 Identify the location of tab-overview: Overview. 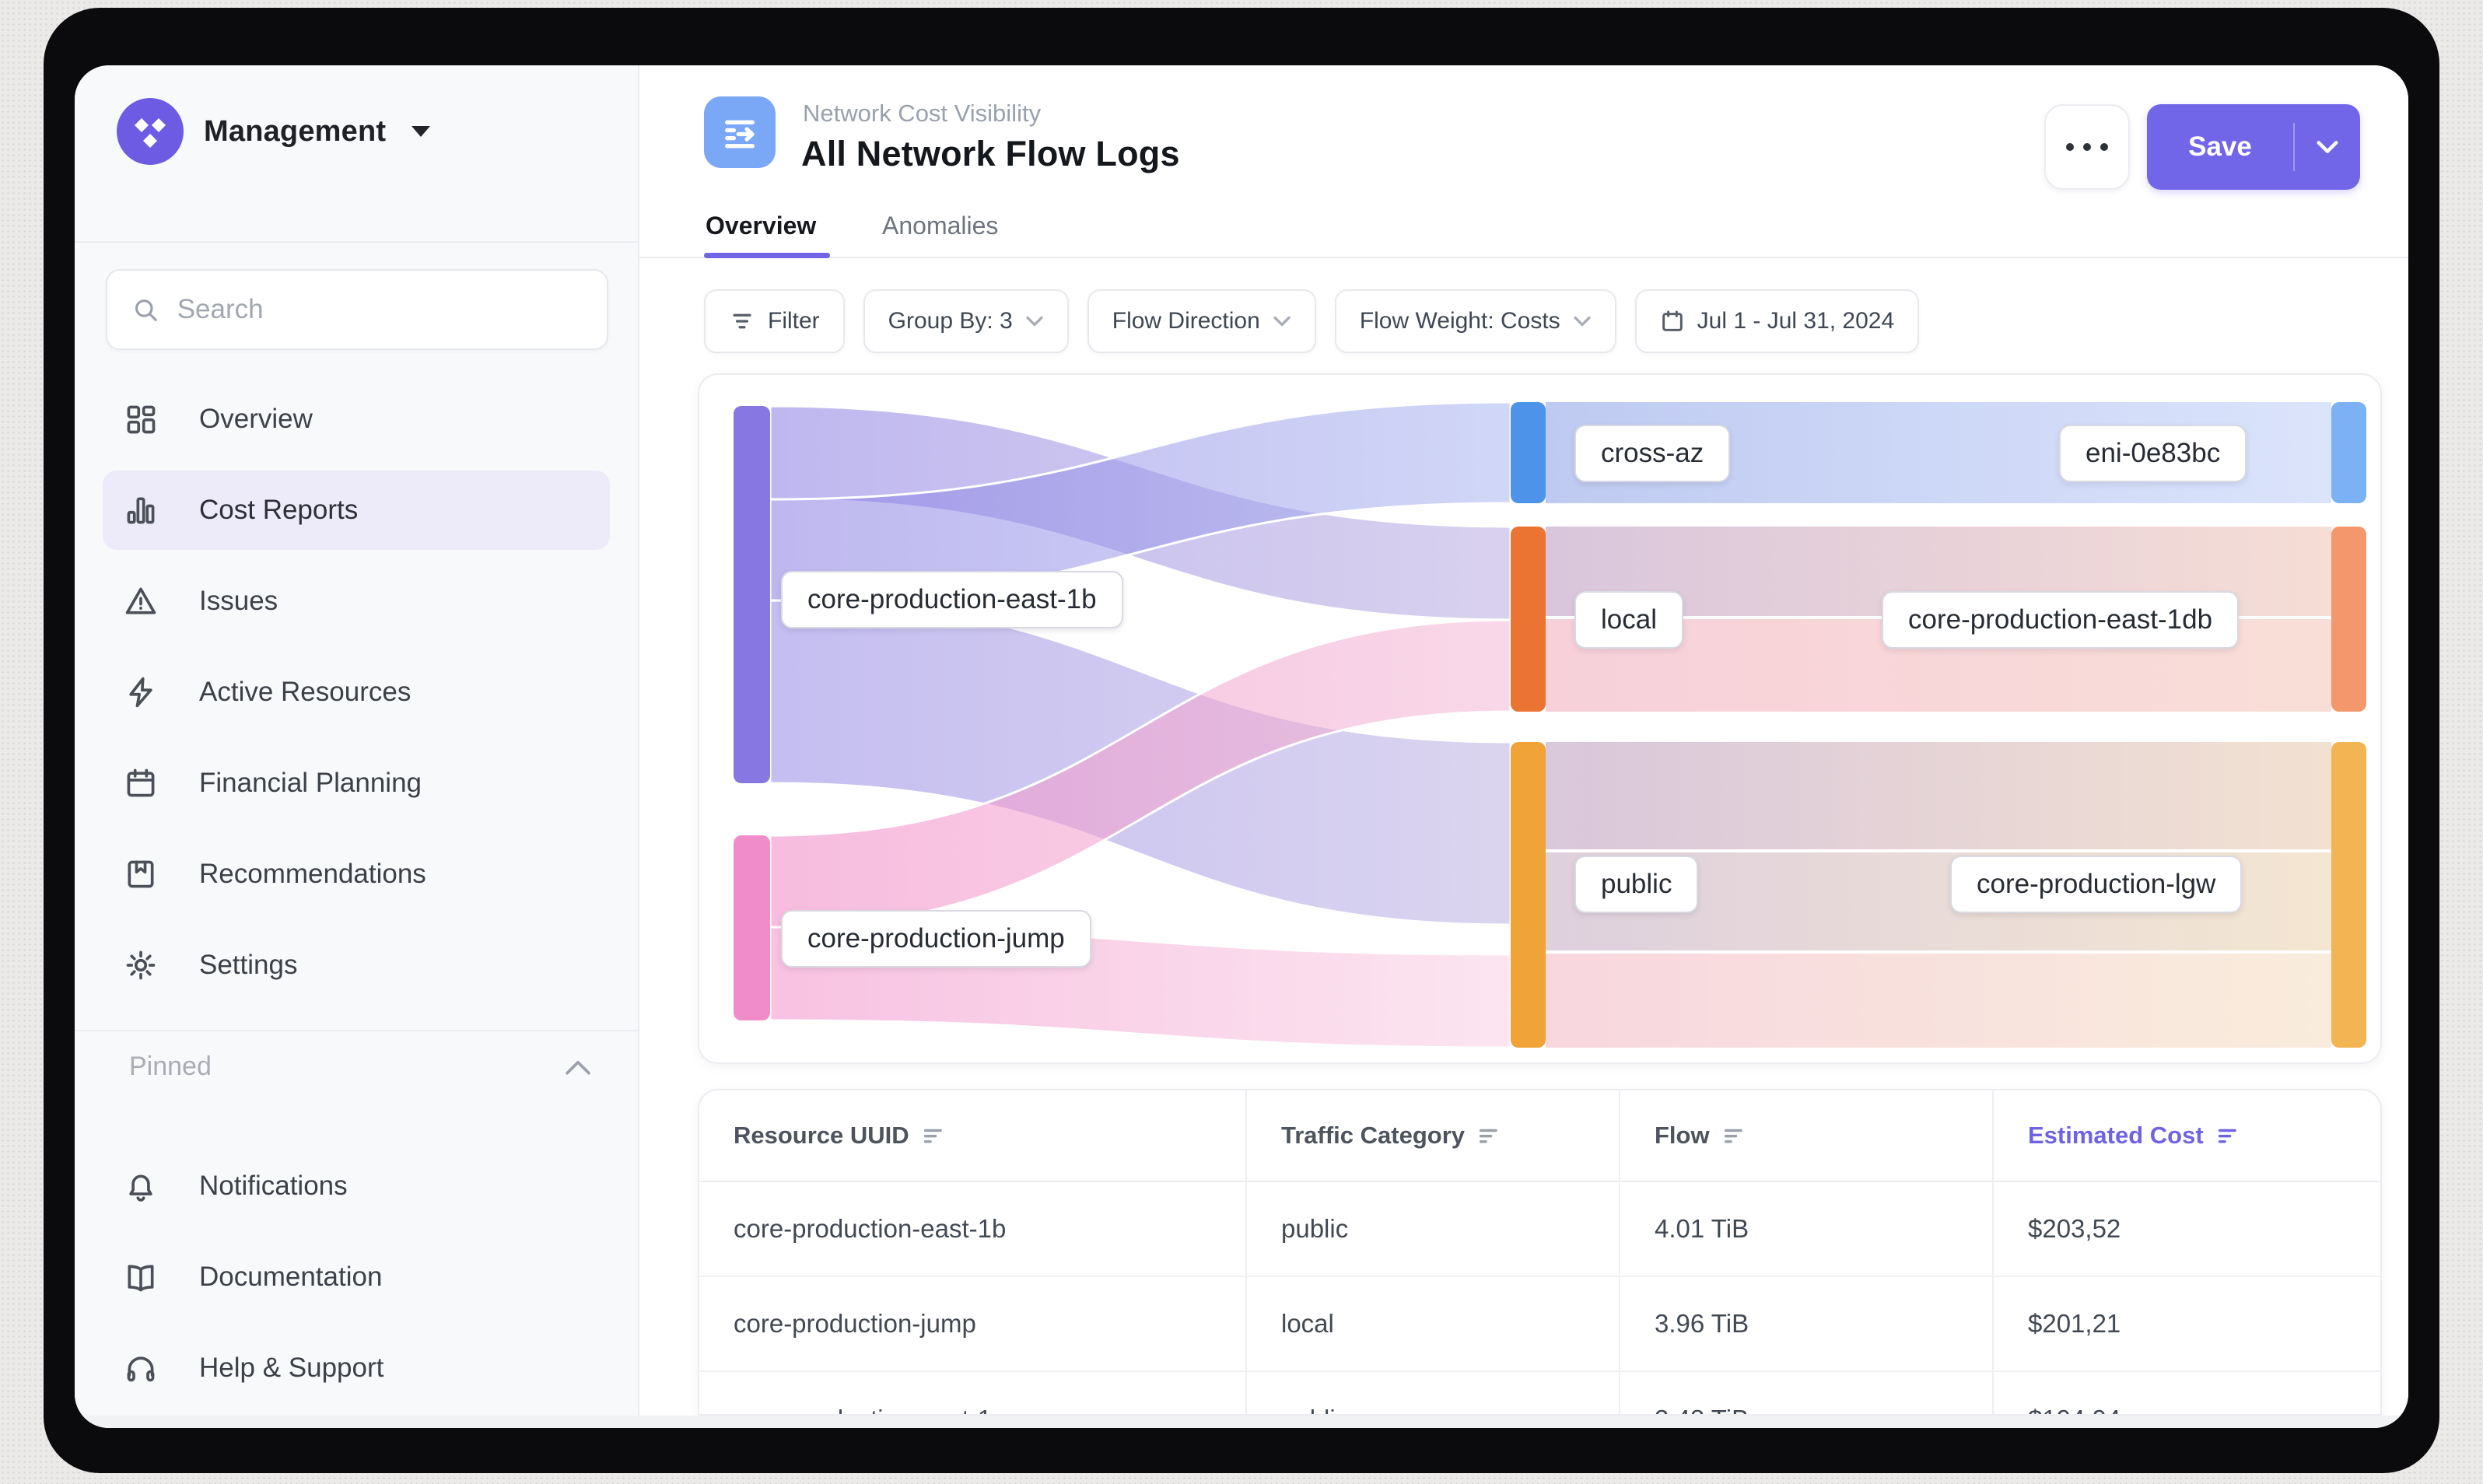
(762, 226).